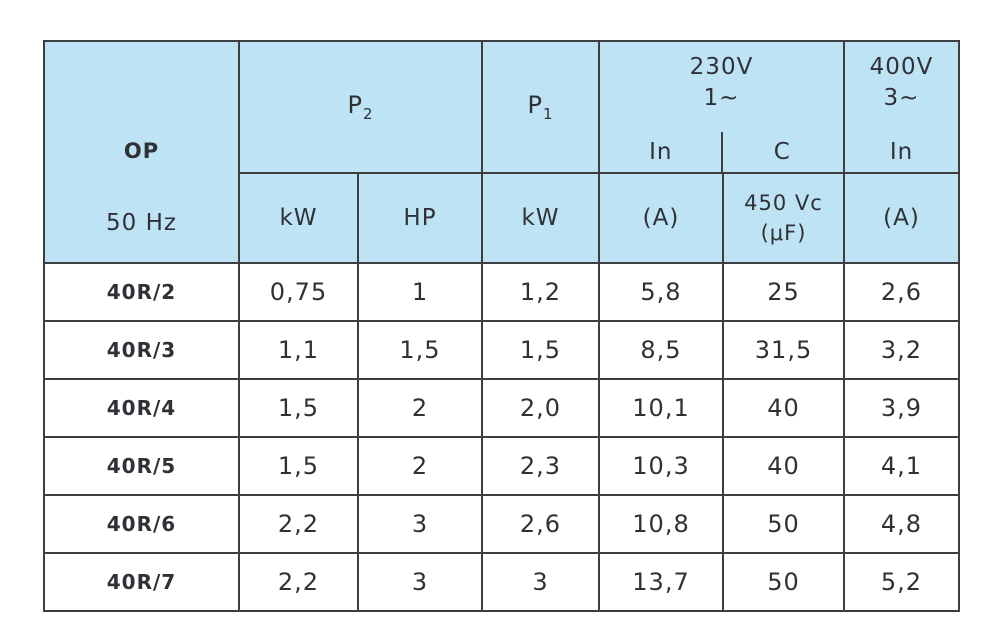 Image resolution: width=1000 pixels, height=641 pixels. Describe the element at coordinates (661, 466) in the screenshot. I see `value-cell: 10,3` at that location.